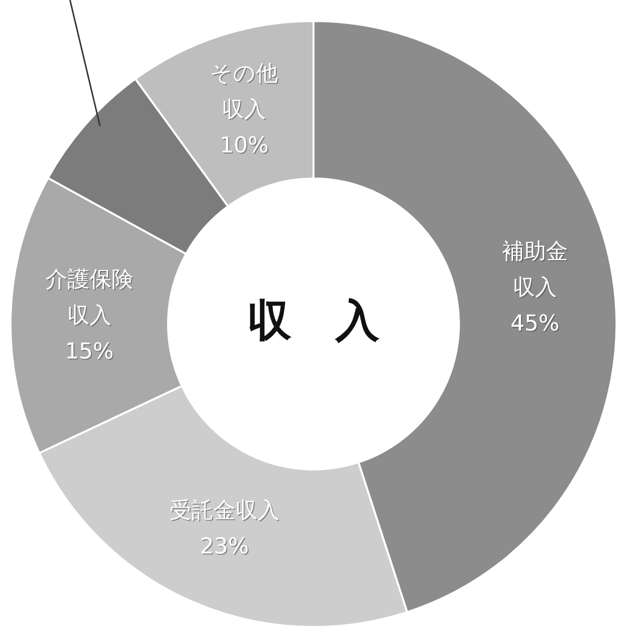 The width and height of the screenshot is (627, 636). Describe the element at coordinates (244, 92) in the screenshot. I see `slice-label: その他収入` at that location.